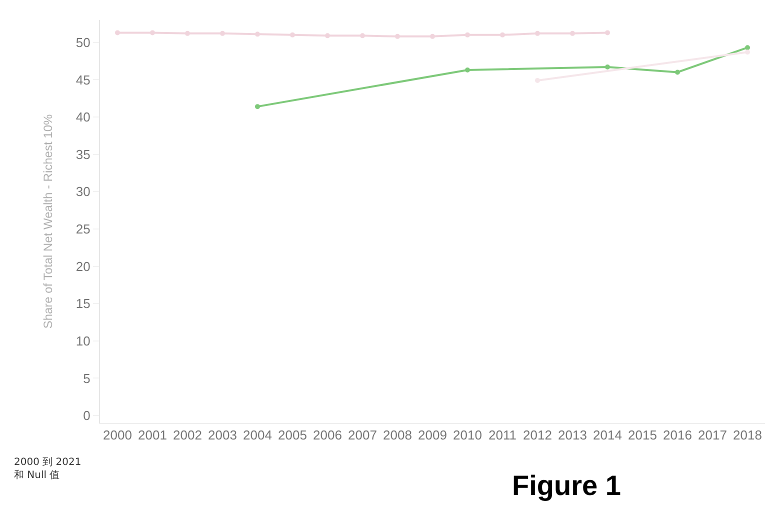  Describe the element at coordinates (362, 435) in the screenshot. I see `x-tick-label: 2007` at that location.